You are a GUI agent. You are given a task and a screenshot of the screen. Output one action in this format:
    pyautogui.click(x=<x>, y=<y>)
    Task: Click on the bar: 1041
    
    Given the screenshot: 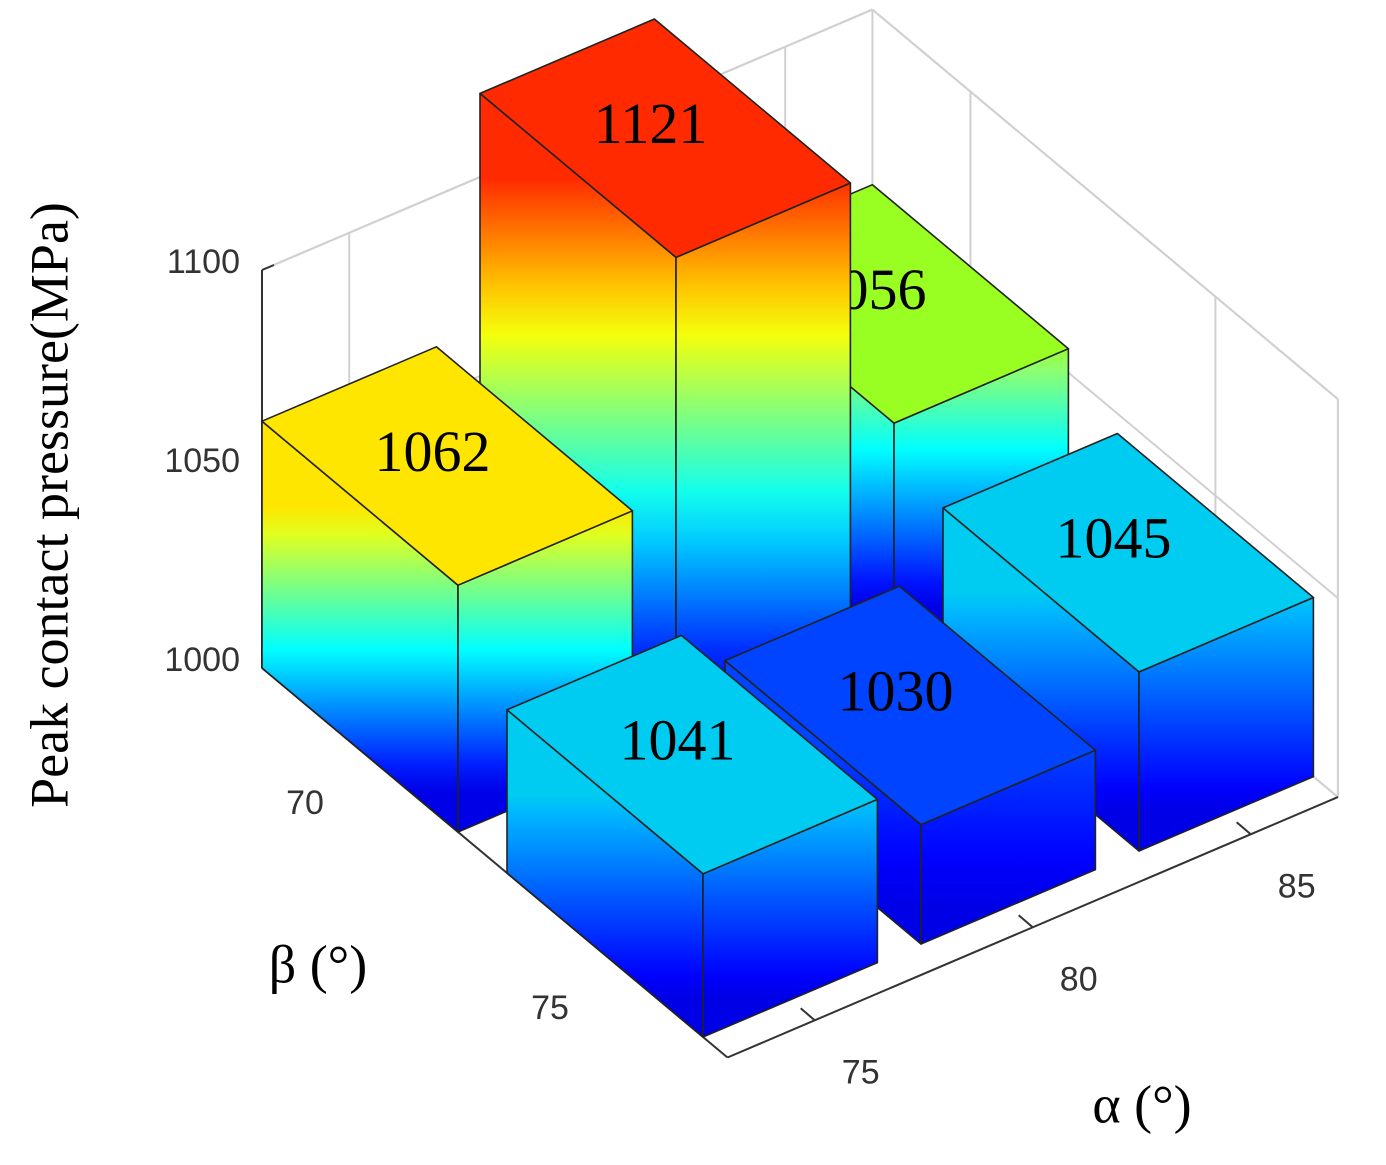 What is the action you would take?
    pyautogui.click(x=692, y=836)
    